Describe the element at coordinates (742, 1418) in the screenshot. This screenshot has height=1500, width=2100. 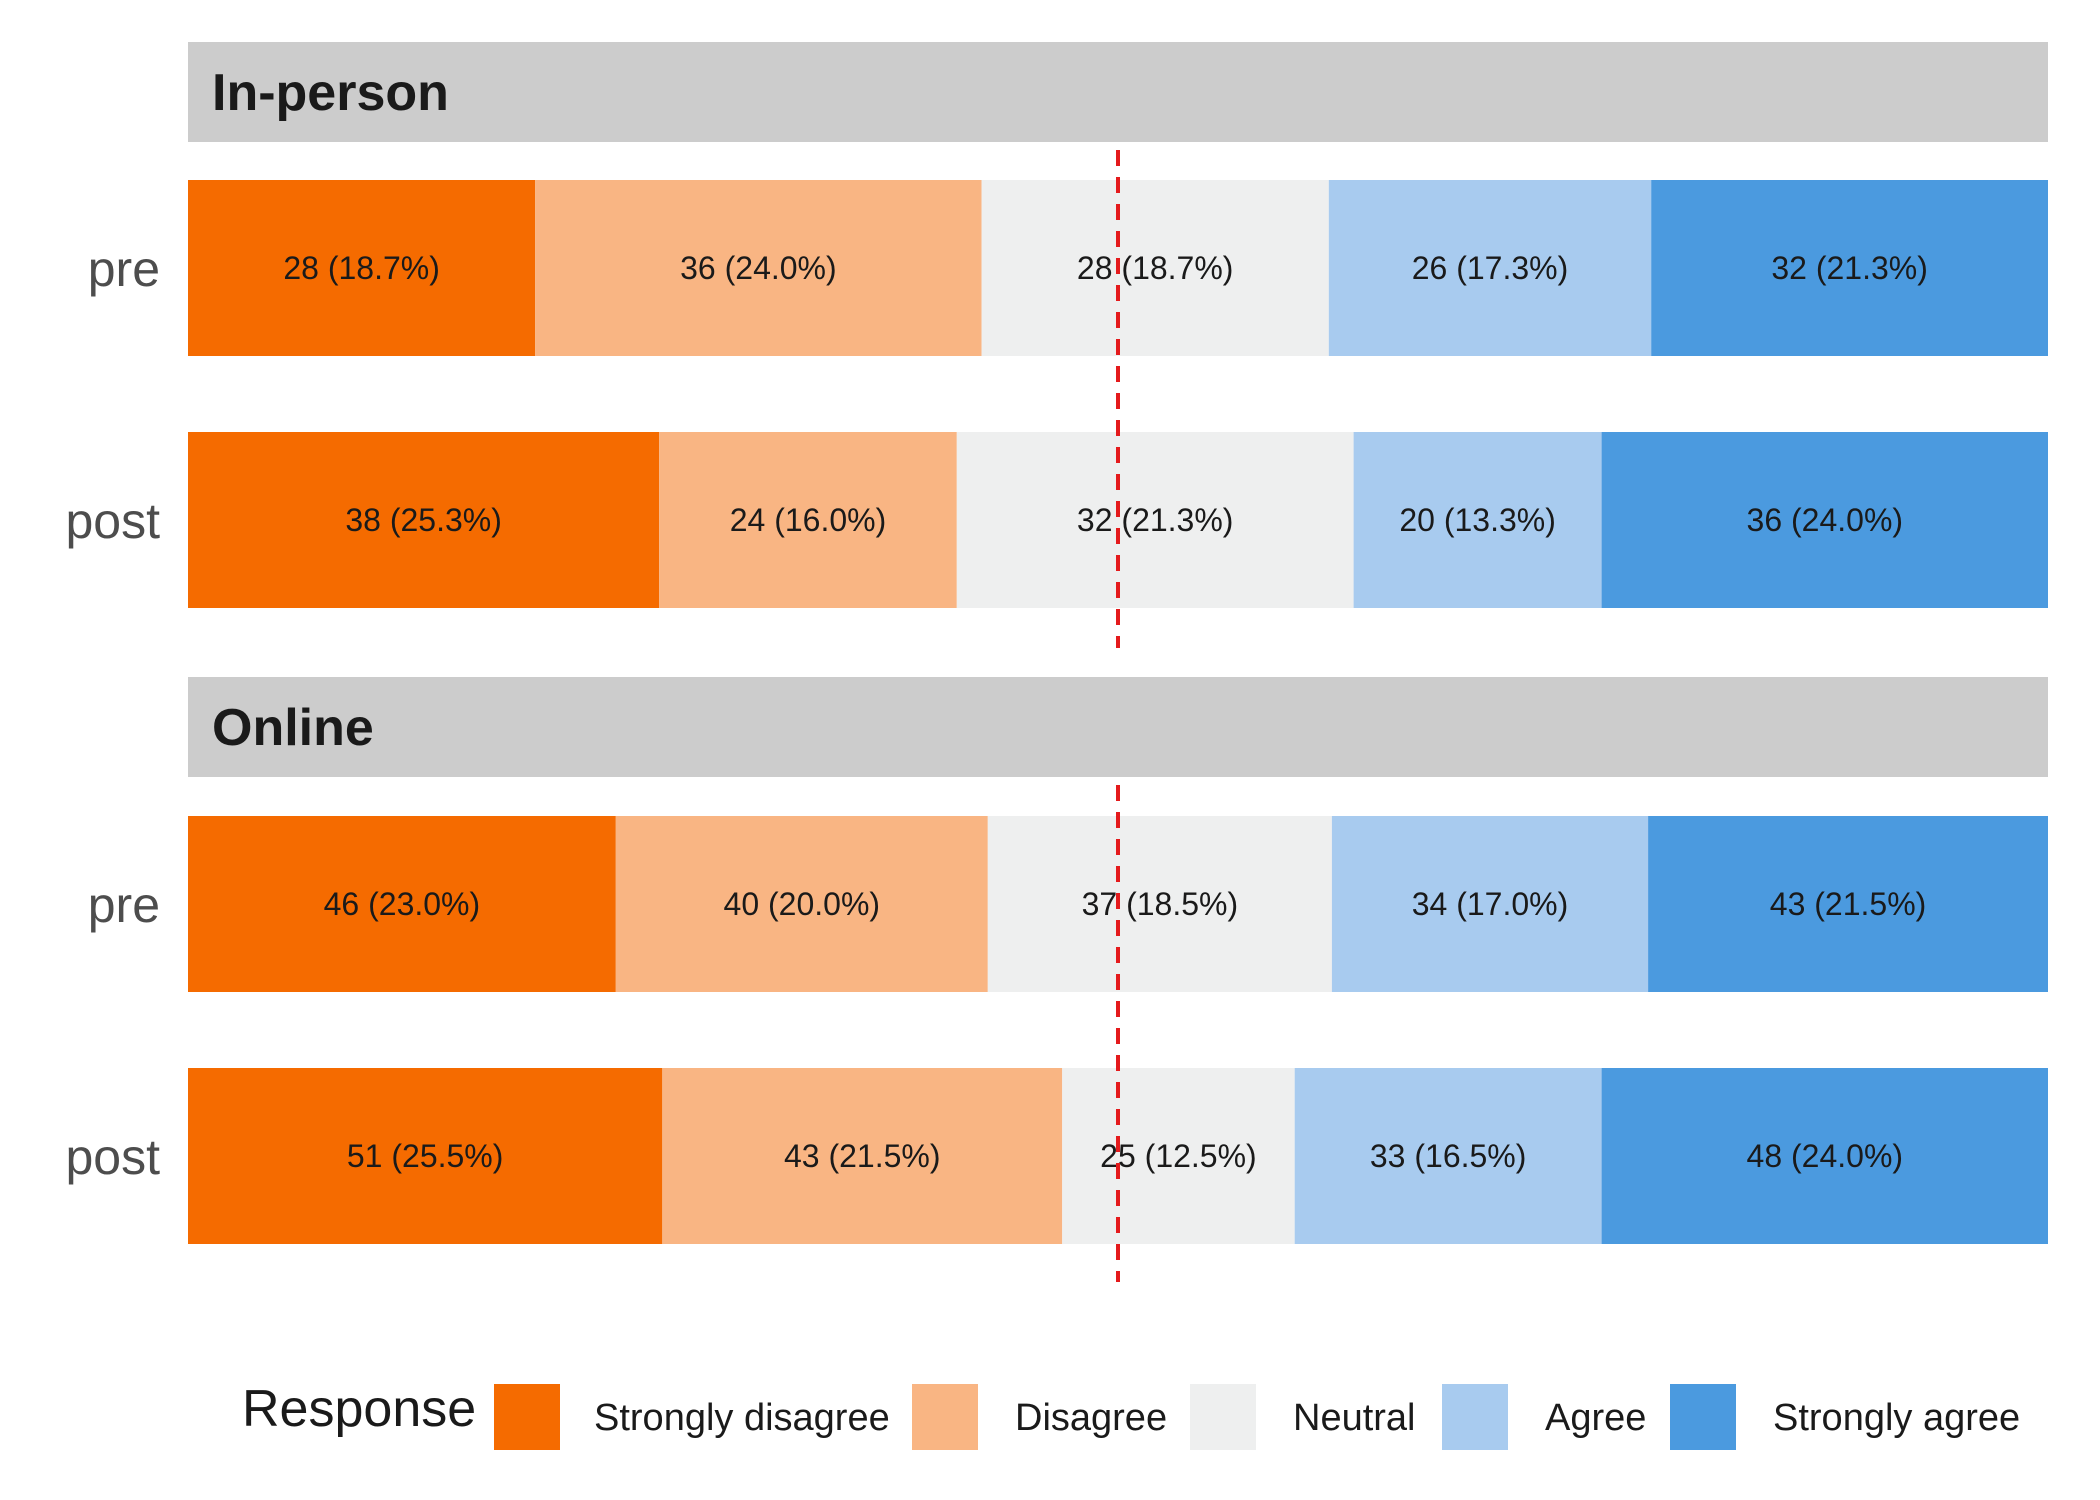
I see `legend-label: Strongly disagree` at that location.